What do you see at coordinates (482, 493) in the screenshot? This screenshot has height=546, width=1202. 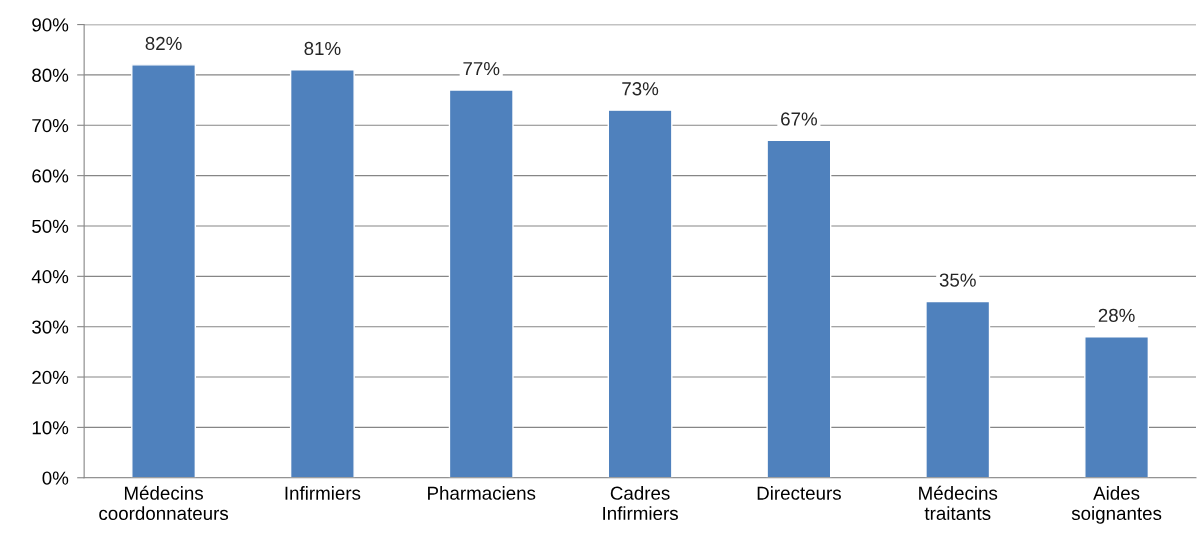 I see `x-tick-label: Pharmaciens` at bounding box center [482, 493].